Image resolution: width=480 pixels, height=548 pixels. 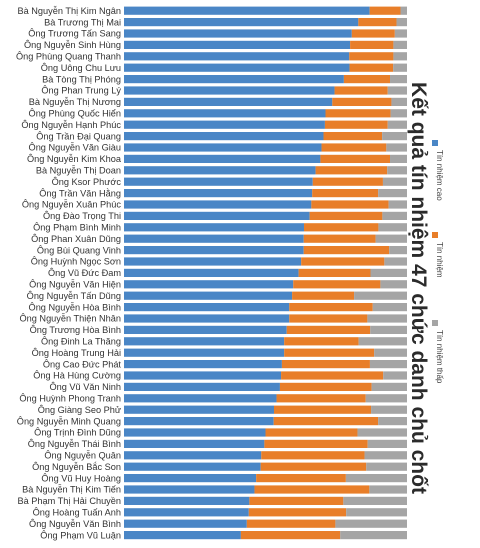 I want to click on category-label: Ông Nguyễn Văn Bình, so click(x=75, y=524).